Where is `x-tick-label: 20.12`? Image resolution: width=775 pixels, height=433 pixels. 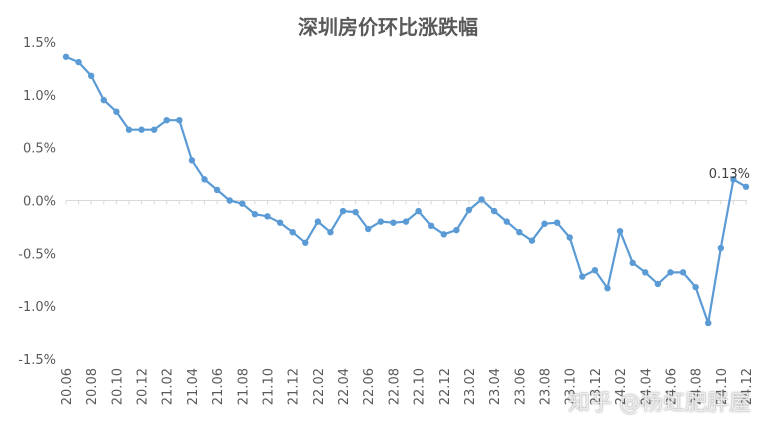
x-tick-label: 20.12 is located at coordinates (143, 386).